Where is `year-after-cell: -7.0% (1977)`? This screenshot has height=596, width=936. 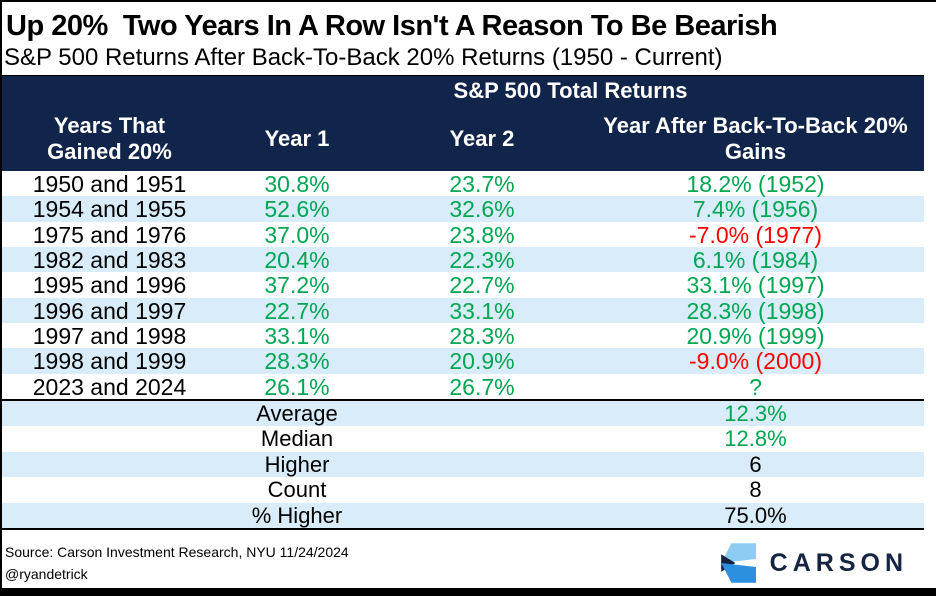
year-after-cell: -7.0% (1977) is located at coordinates (755, 234).